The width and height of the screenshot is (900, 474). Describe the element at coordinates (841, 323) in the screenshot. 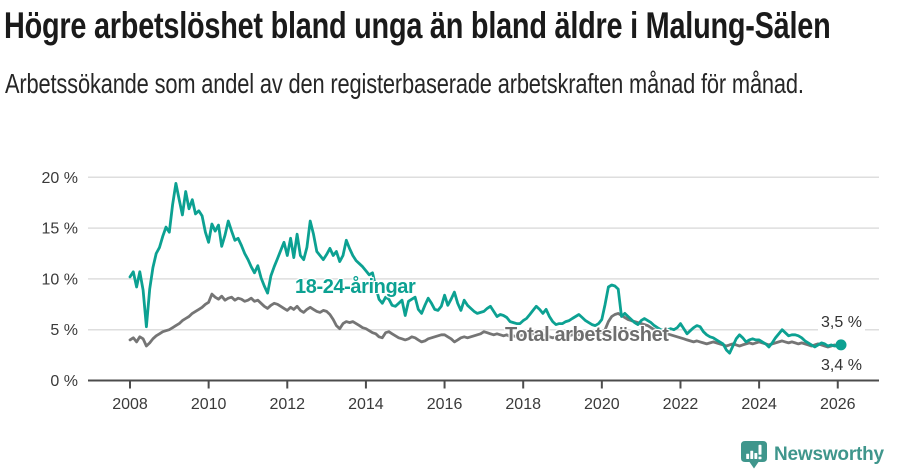

I see `end-value-label-young: 3,5 %` at that location.